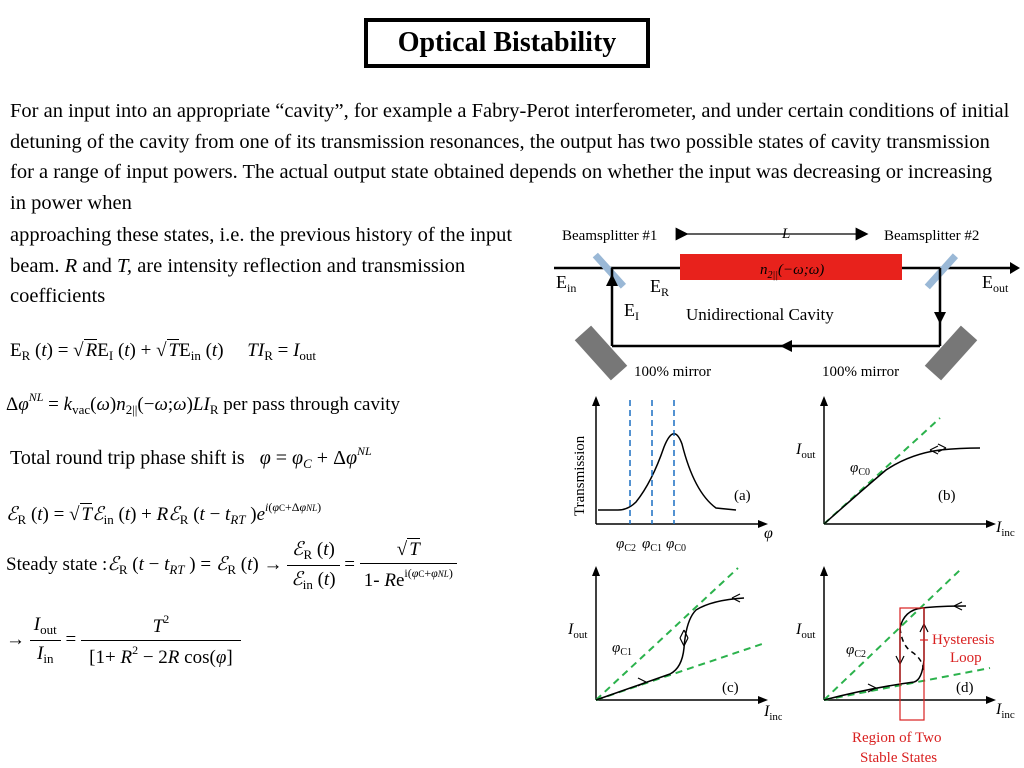 Image resolution: width=1024 pixels, height=768 pixels. I want to click on mirror-left-label: 100% mirror, so click(672, 372).